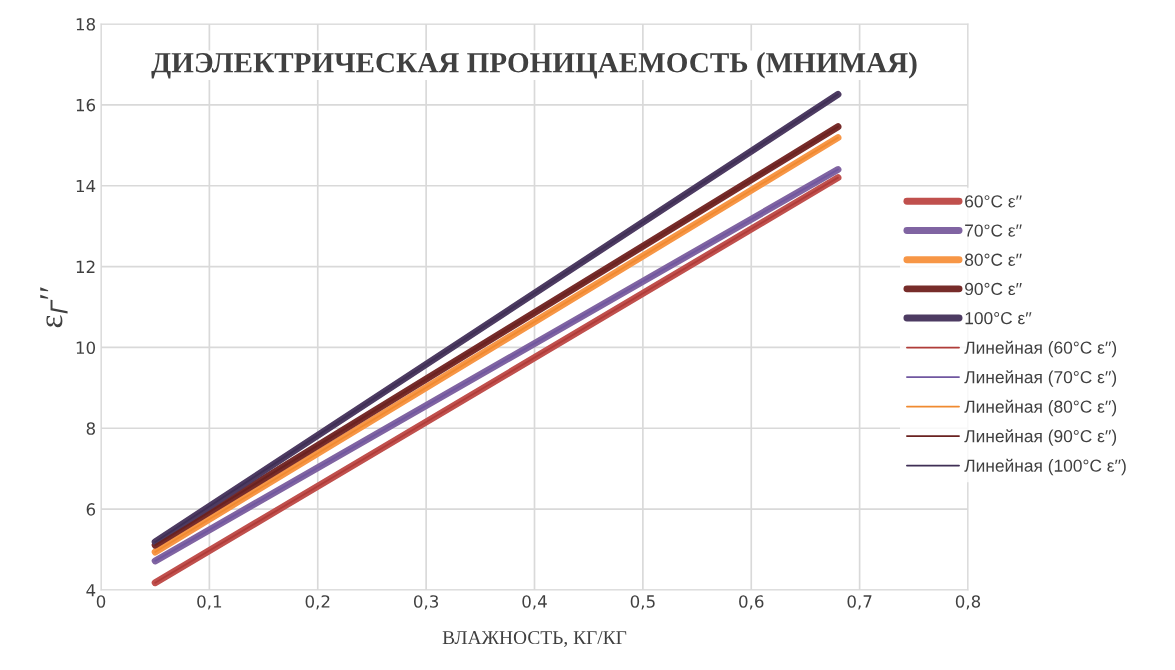  Describe the element at coordinates (1040, 378) in the screenshot. I see `legend-label: Линейная (70°C ε′′)` at that location.